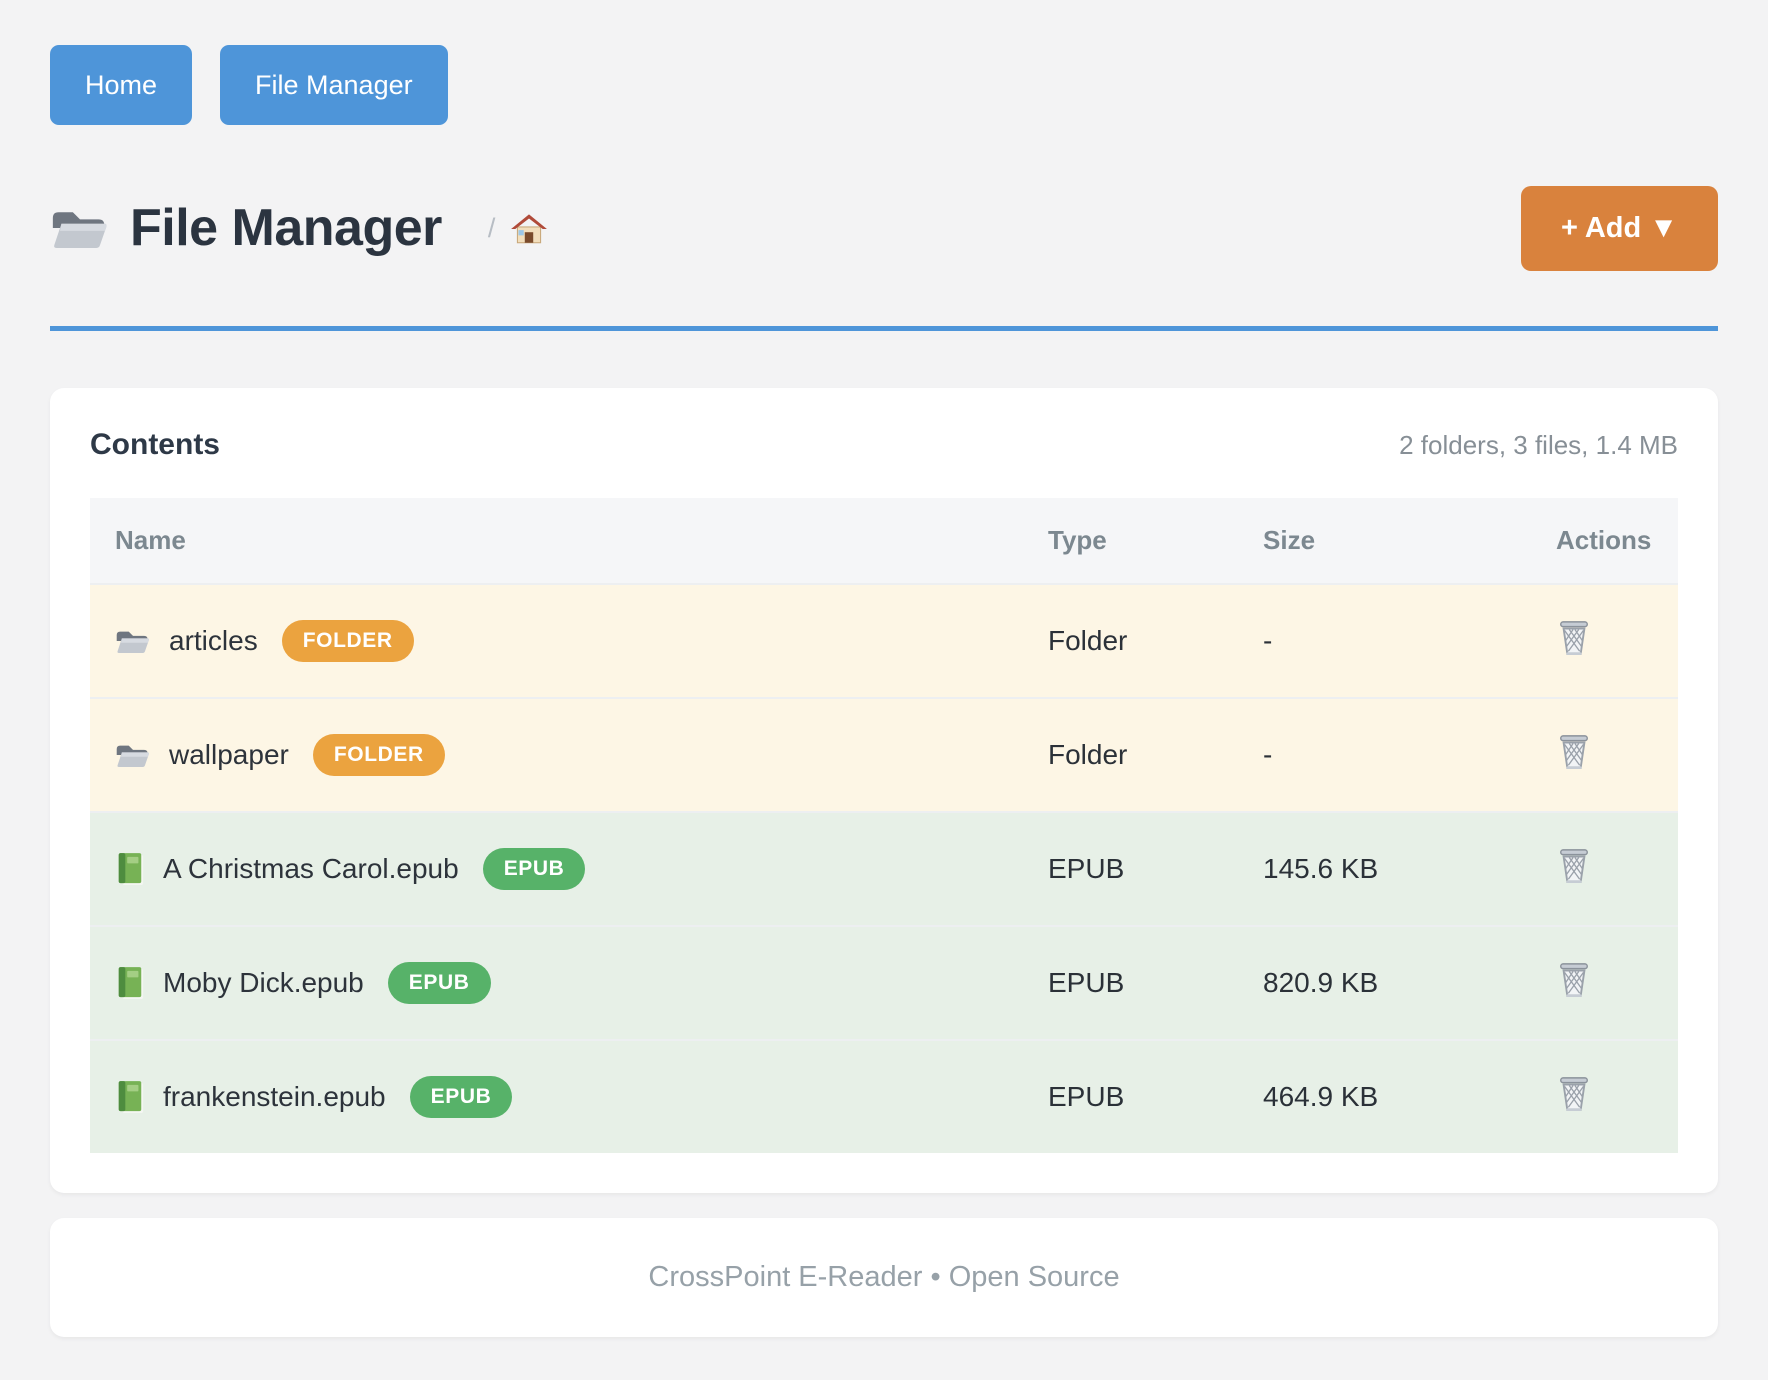  What do you see at coordinates (1321, 868) in the screenshot?
I see `file-size: 145.6 KB` at bounding box center [1321, 868].